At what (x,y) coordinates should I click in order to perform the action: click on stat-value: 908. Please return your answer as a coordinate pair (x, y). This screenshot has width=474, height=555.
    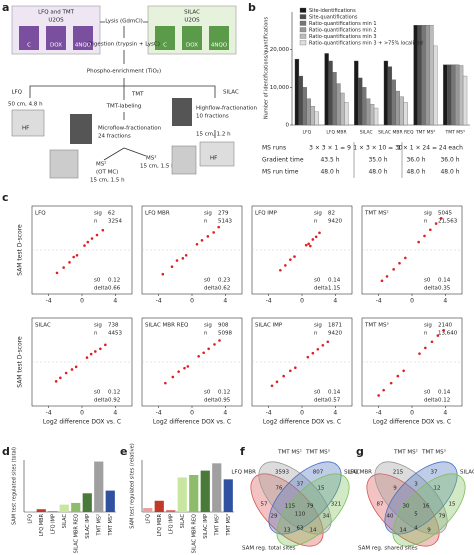
    Looking at the image, I should click on (223, 326).